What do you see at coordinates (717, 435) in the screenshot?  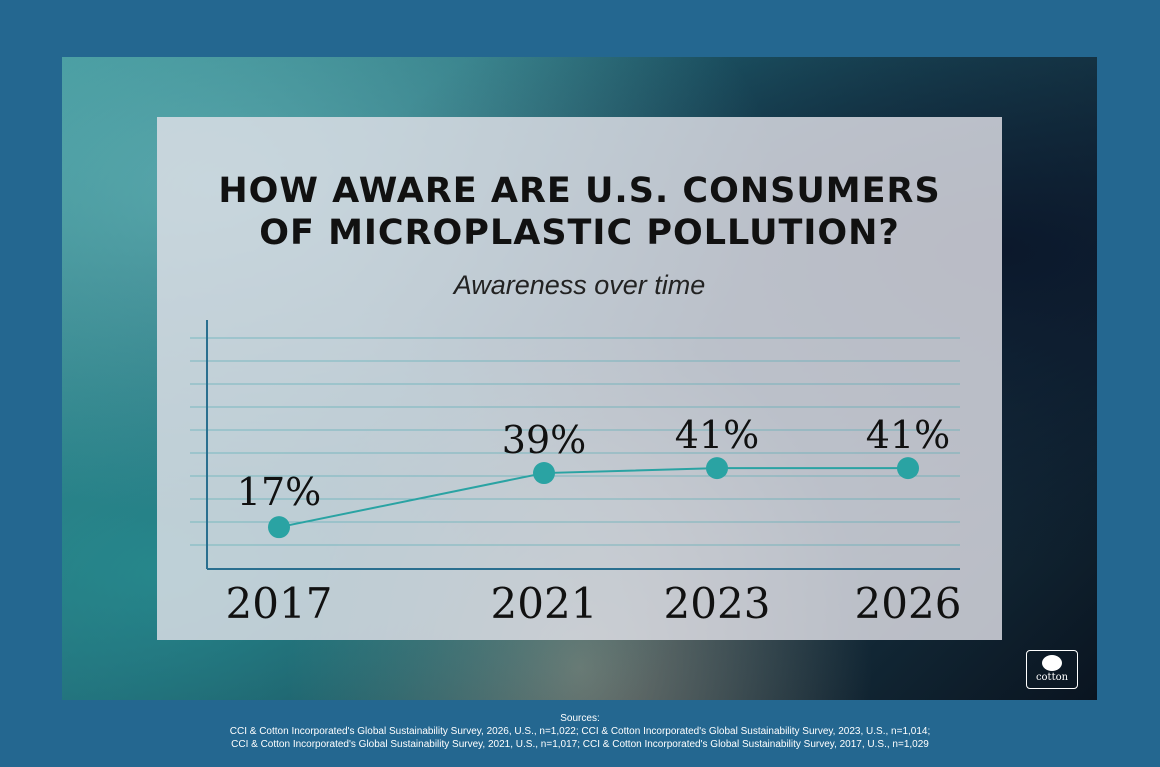 I see `data-label-2023: 41%` at bounding box center [717, 435].